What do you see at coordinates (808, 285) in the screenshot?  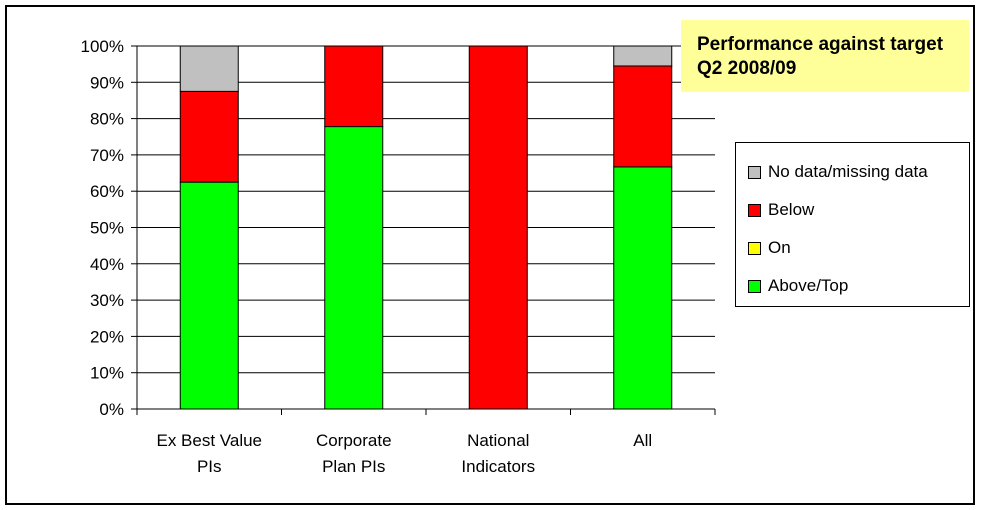 I see `legend-label: Above/Top` at bounding box center [808, 285].